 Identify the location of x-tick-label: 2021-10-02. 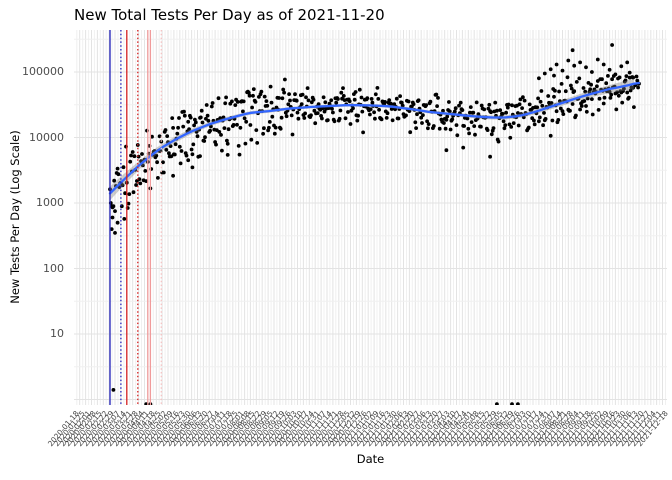
(587, 429).